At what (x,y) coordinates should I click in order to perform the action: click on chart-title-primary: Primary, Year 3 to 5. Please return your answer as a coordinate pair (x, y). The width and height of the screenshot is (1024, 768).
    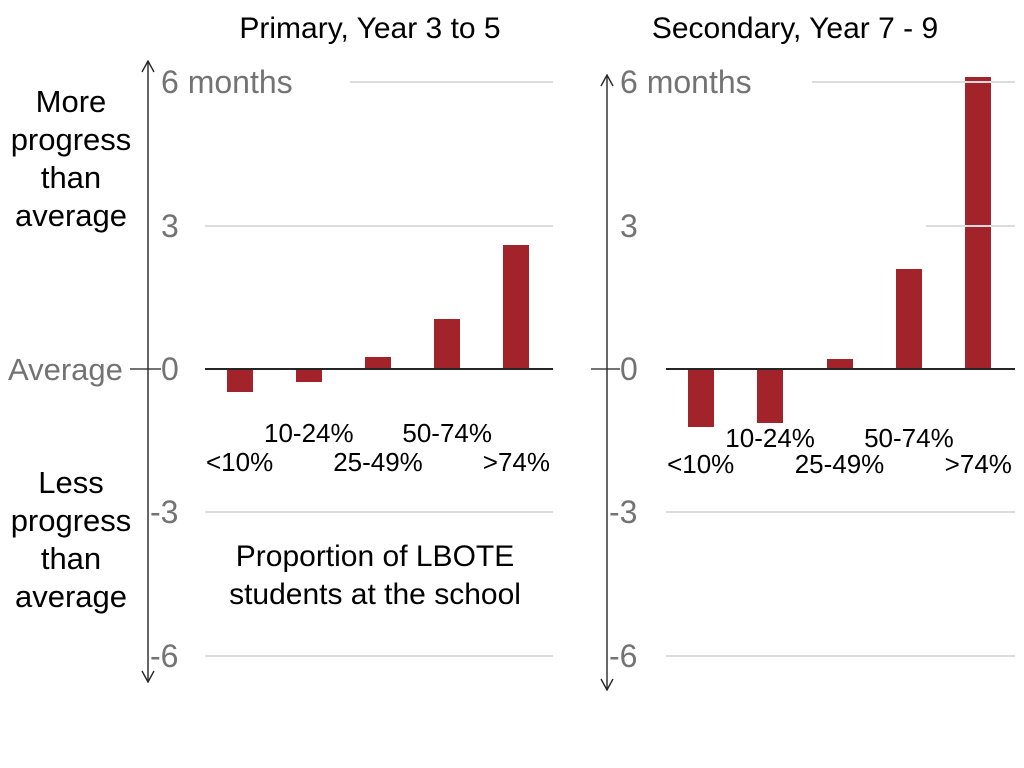
    Looking at the image, I should click on (370, 28).